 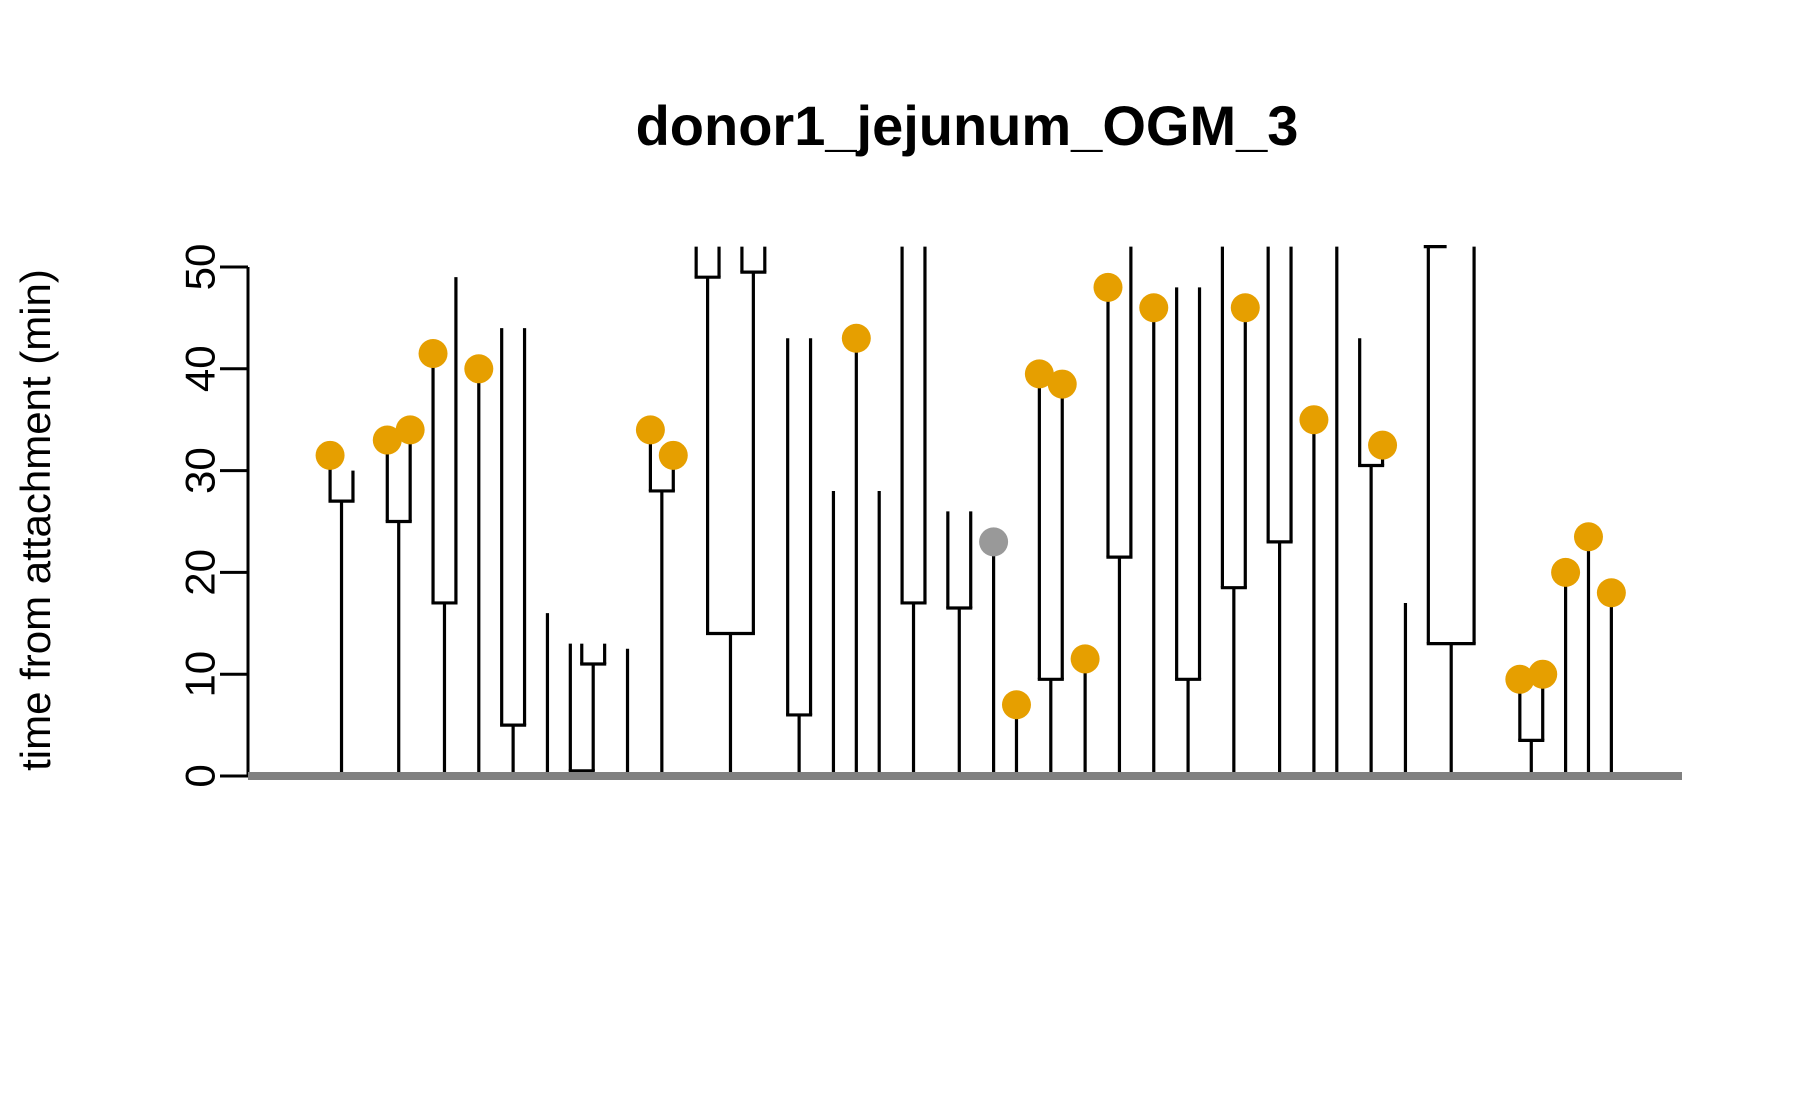 What do you see at coordinates (967, 125) in the screenshot?
I see `chart-title: donor1_jejunum_OGM_3` at bounding box center [967, 125].